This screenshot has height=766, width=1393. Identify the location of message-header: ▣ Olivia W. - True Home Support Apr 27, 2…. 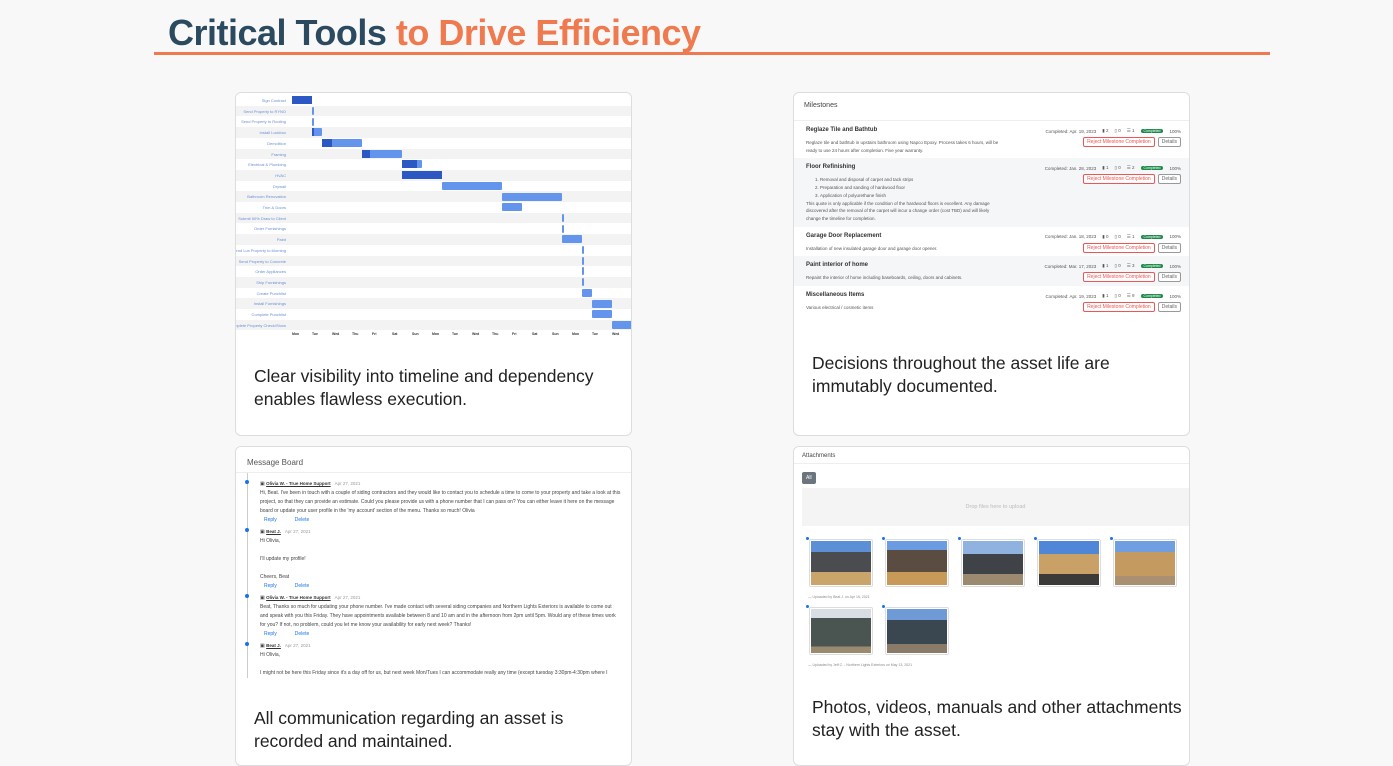
(440, 598).